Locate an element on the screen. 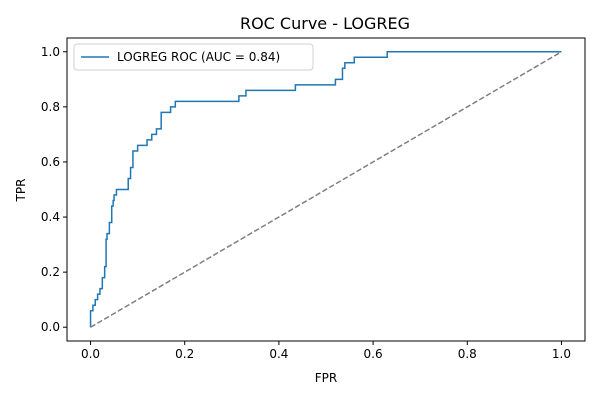 The width and height of the screenshot is (600, 400). y-axis-label: TPR is located at coordinates (21, 191).